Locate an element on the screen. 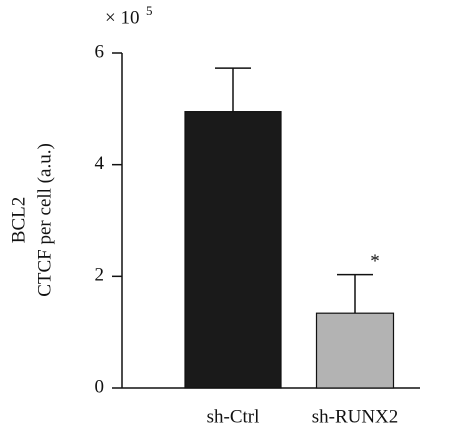  y-tick-label: 0 is located at coordinates (100, 386).